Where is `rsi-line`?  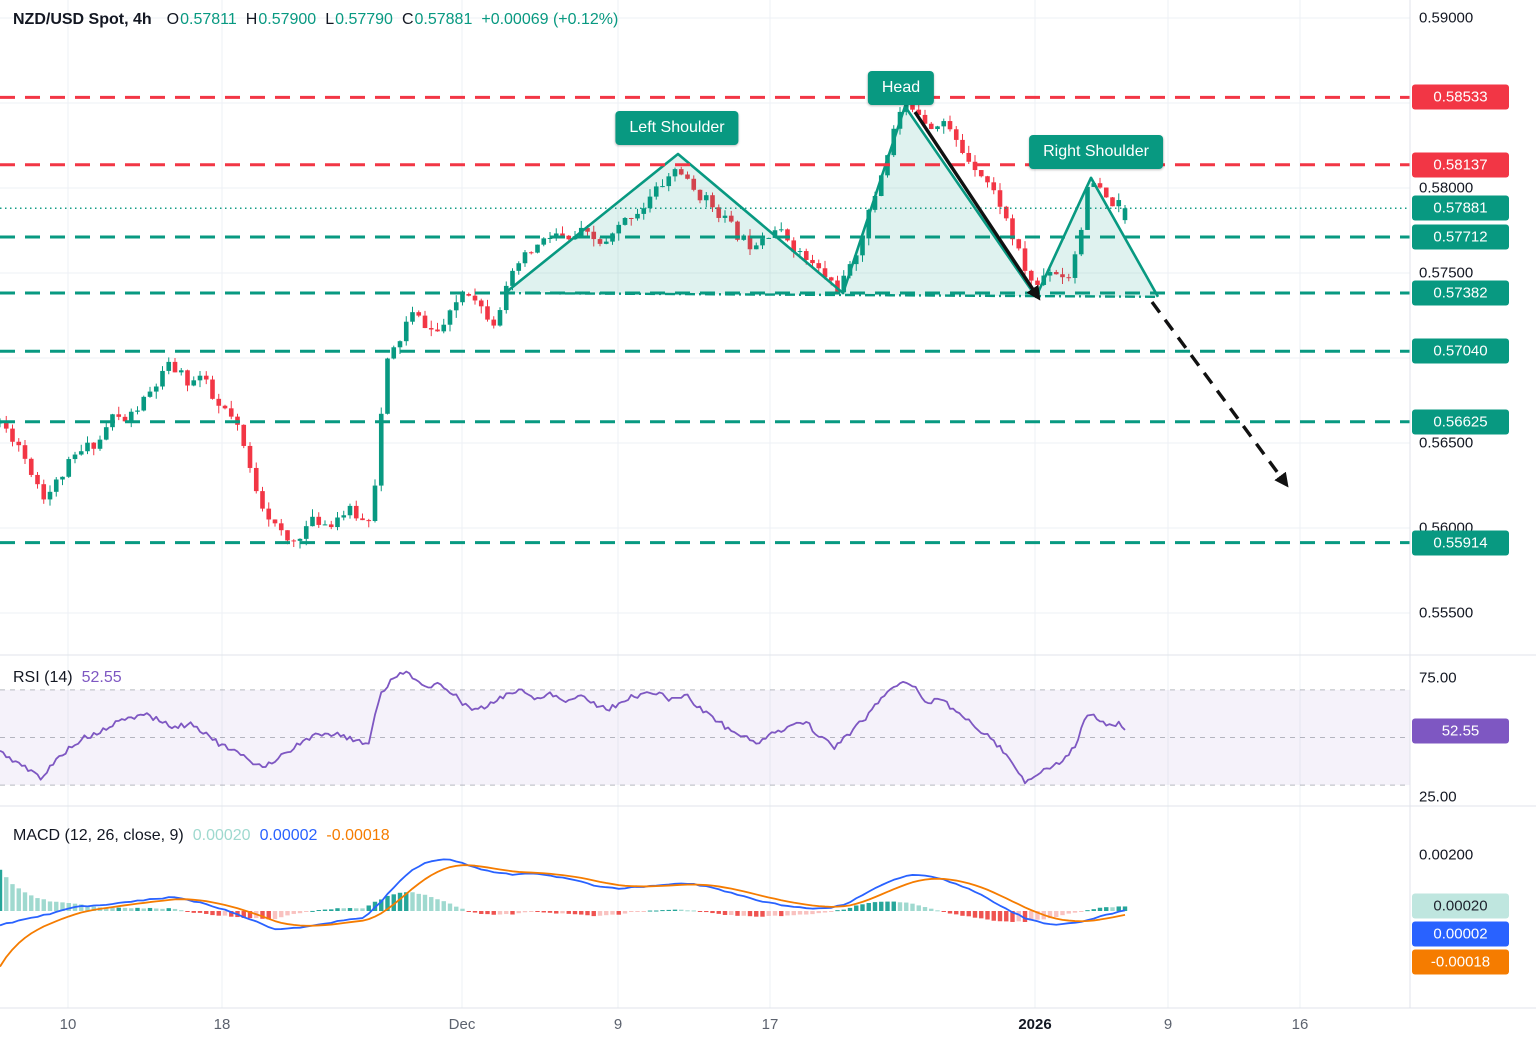 rsi-line is located at coordinates (563, 727).